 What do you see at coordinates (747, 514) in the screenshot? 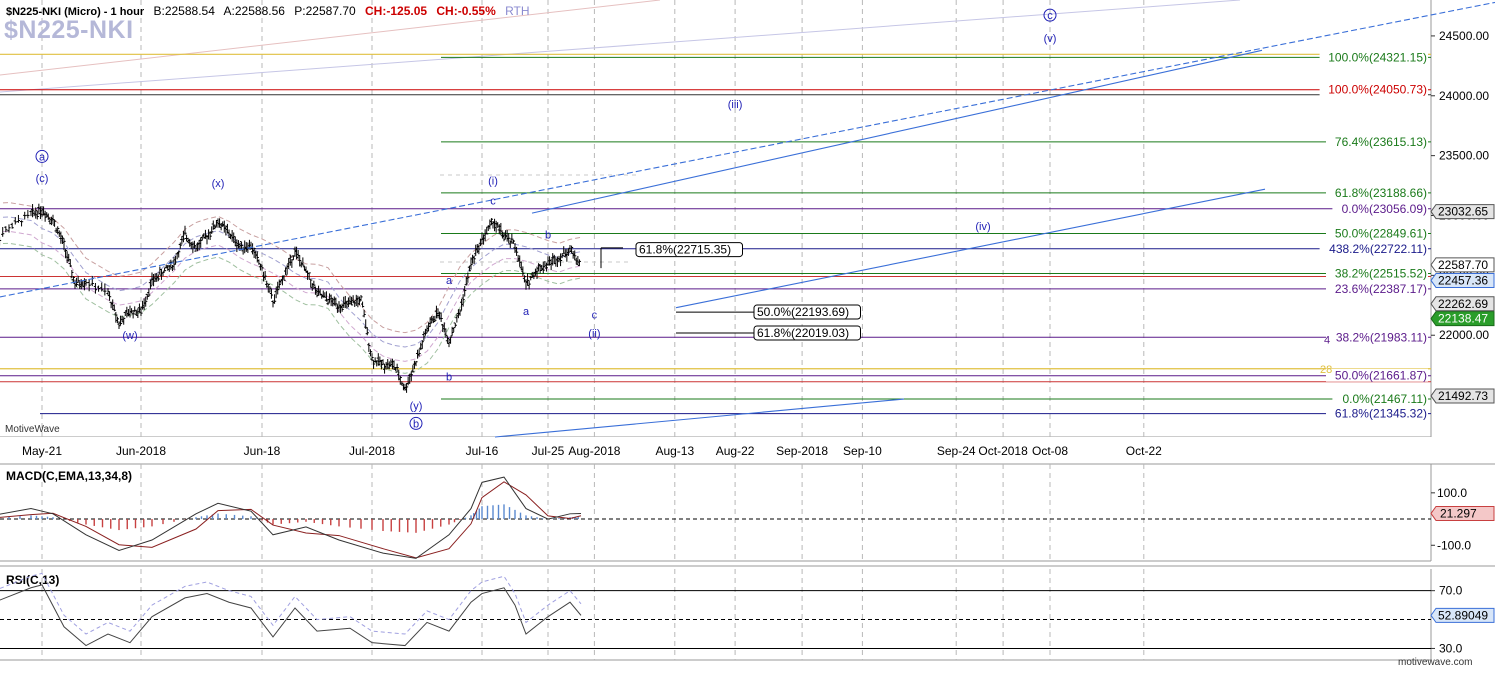
I see `macd-panel: MACD(C,EMA,13,34,8) 100.0 -100.0 21.297` at bounding box center [747, 514].